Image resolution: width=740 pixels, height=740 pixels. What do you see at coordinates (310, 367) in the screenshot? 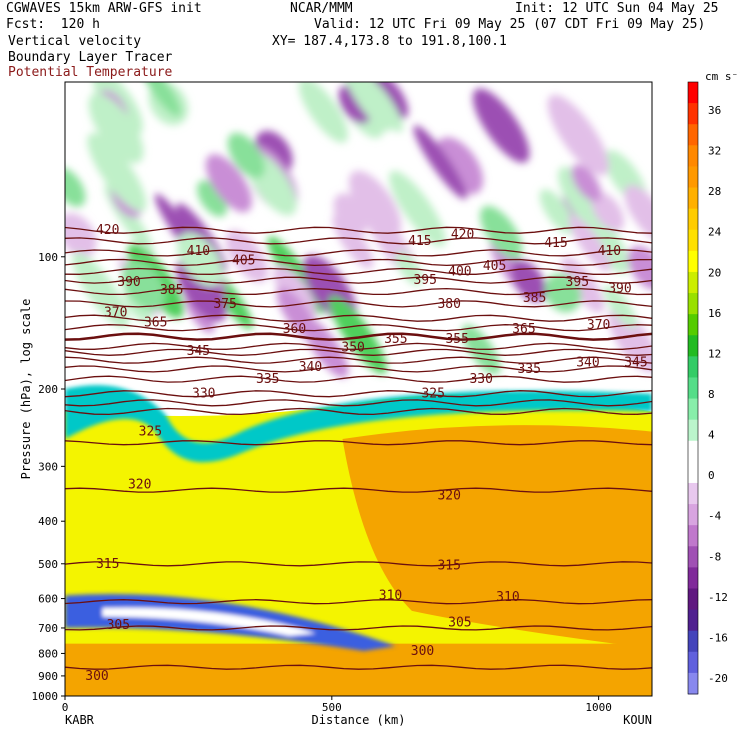
I see `theta-label-340: 340` at bounding box center [310, 367].